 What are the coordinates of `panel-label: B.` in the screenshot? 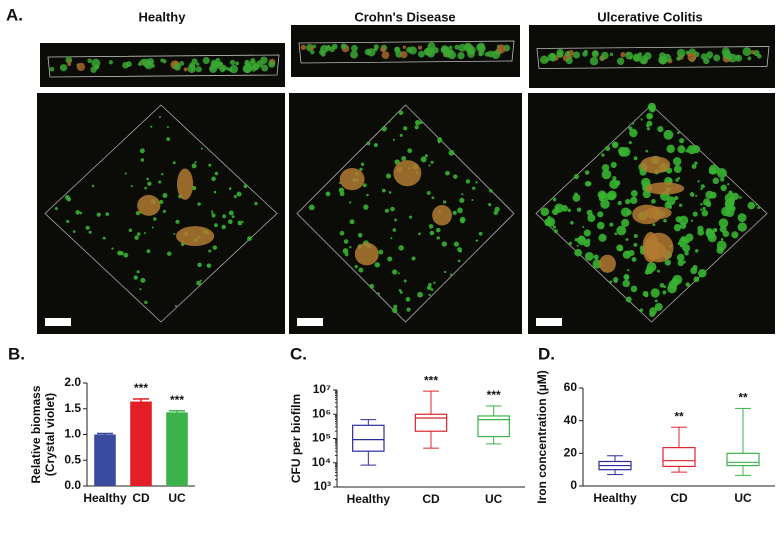 It's located at (16, 353).